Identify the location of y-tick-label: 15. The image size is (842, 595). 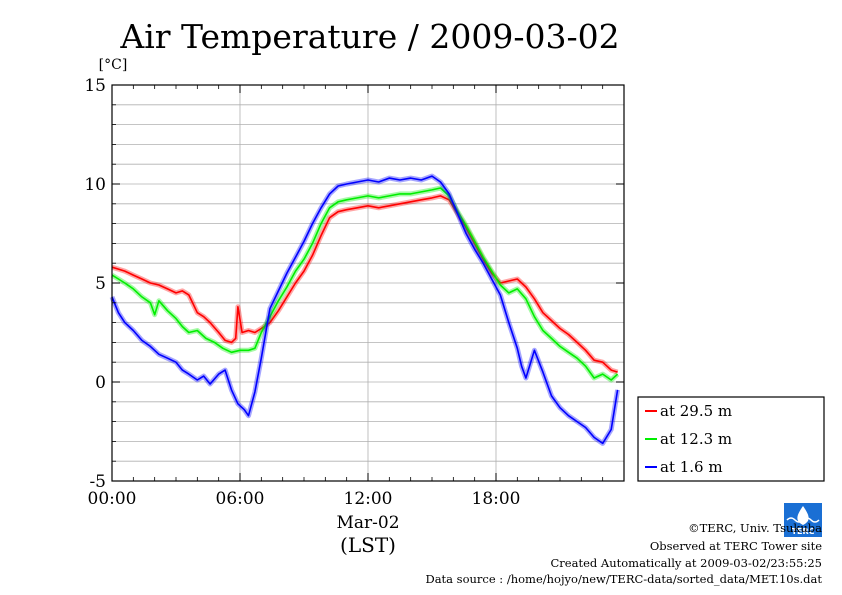
(95, 86).